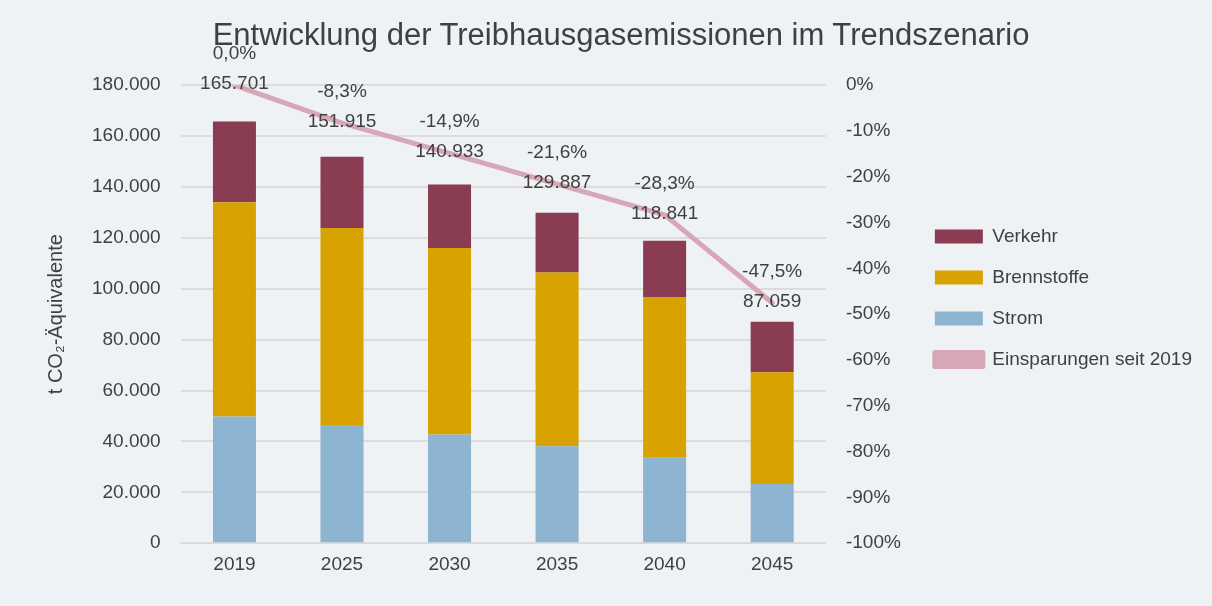 This screenshot has width=1212, height=606. I want to click on data-label: -8,3%, so click(342, 91).